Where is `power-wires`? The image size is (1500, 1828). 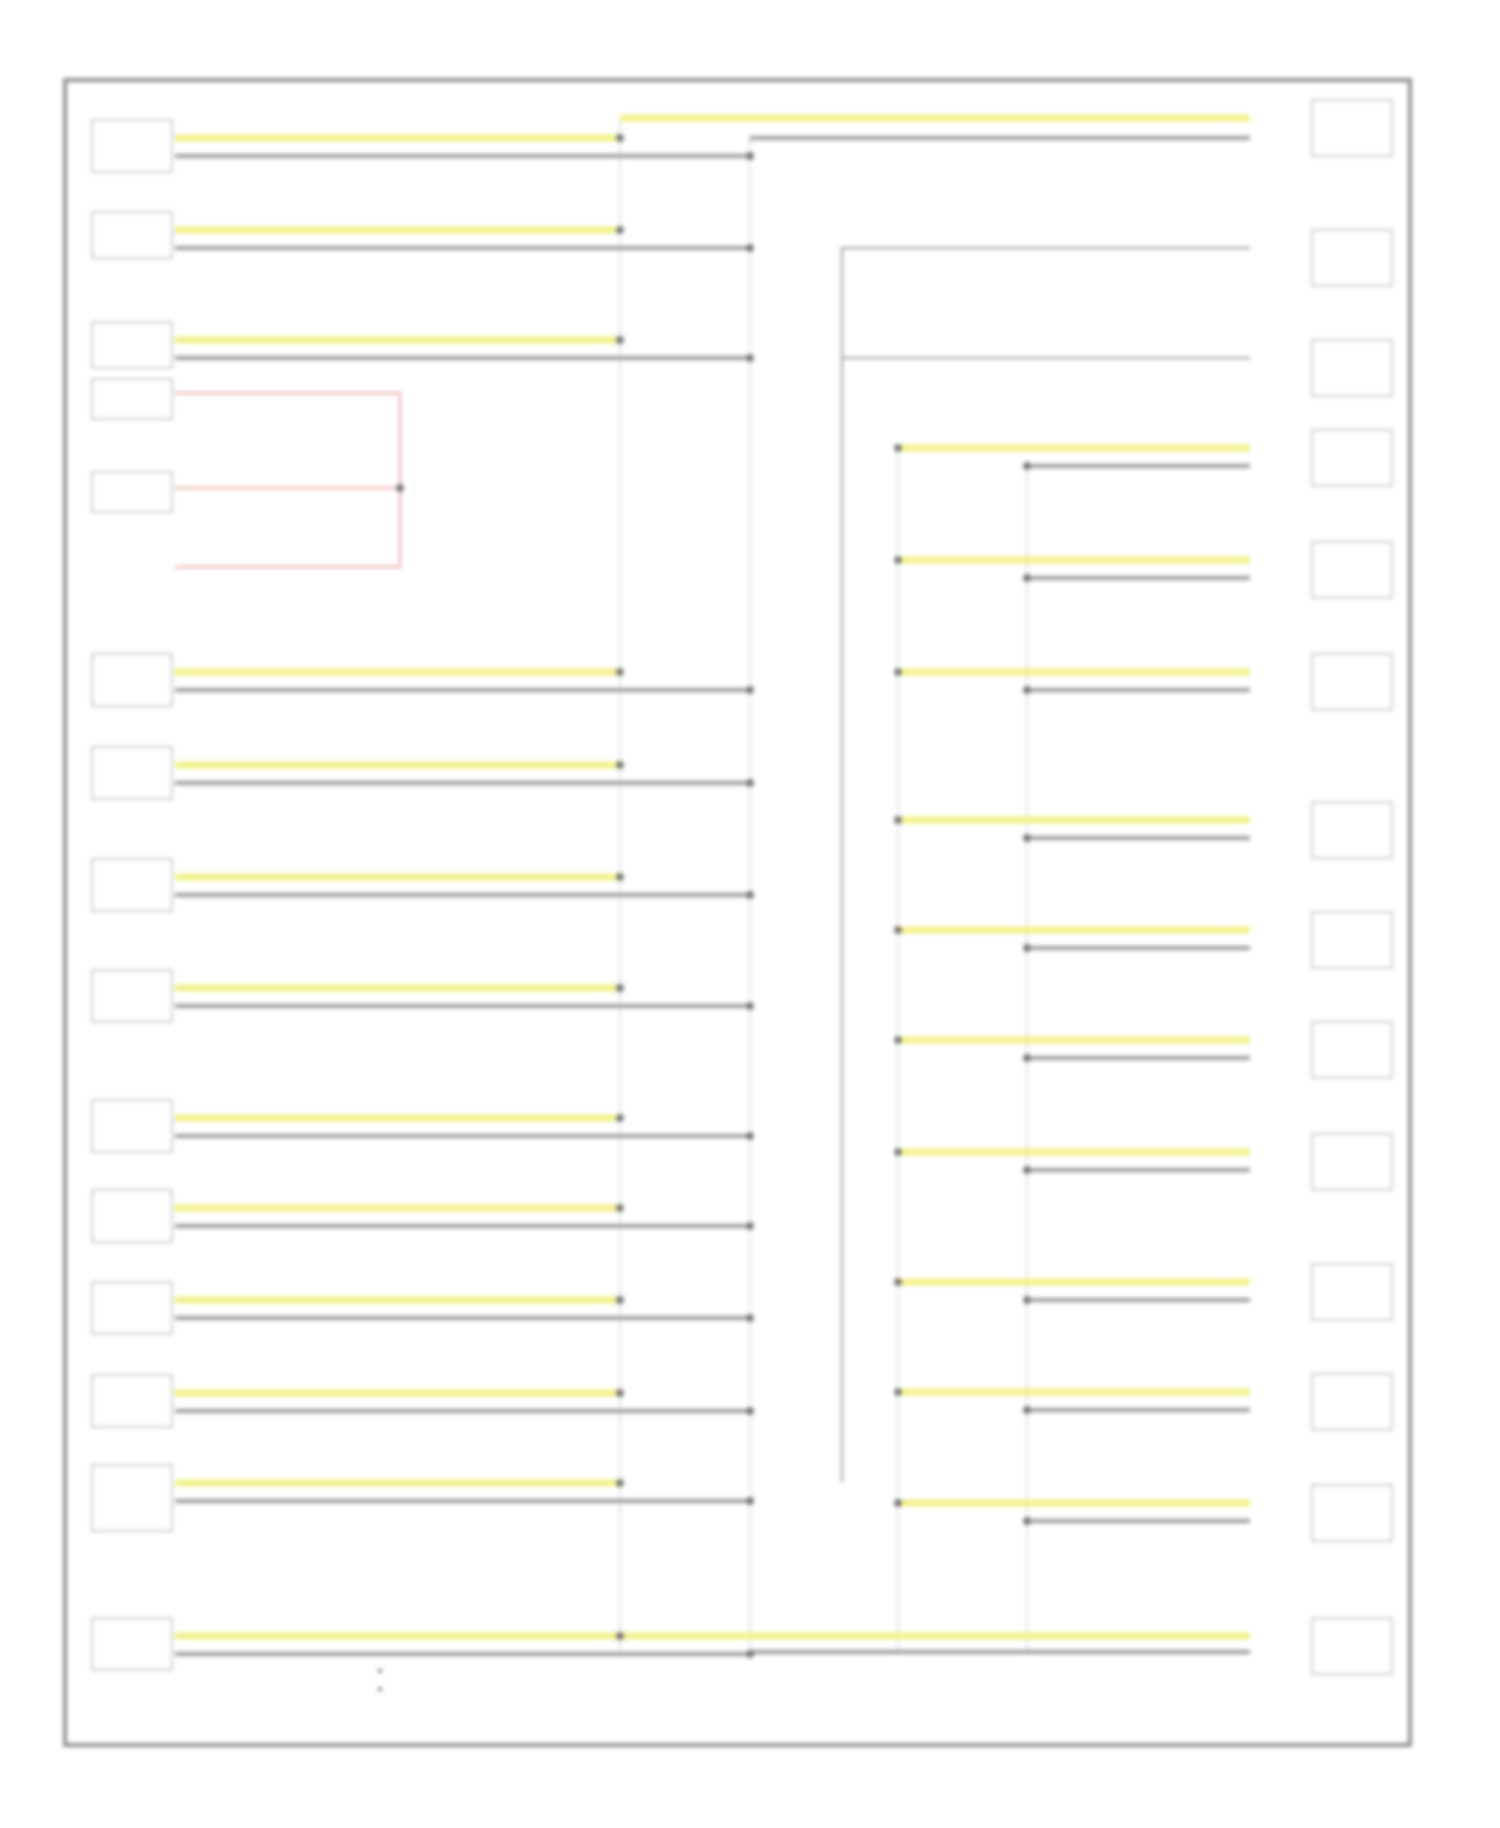 power-wires is located at coordinates (289, 480).